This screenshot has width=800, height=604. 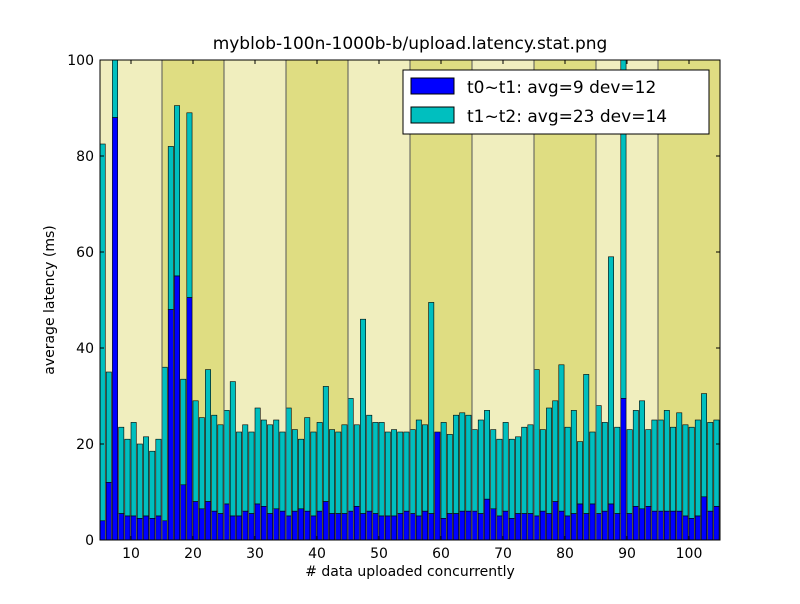 I want to click on x-tick-label: 70, so click(x=503, y=554).